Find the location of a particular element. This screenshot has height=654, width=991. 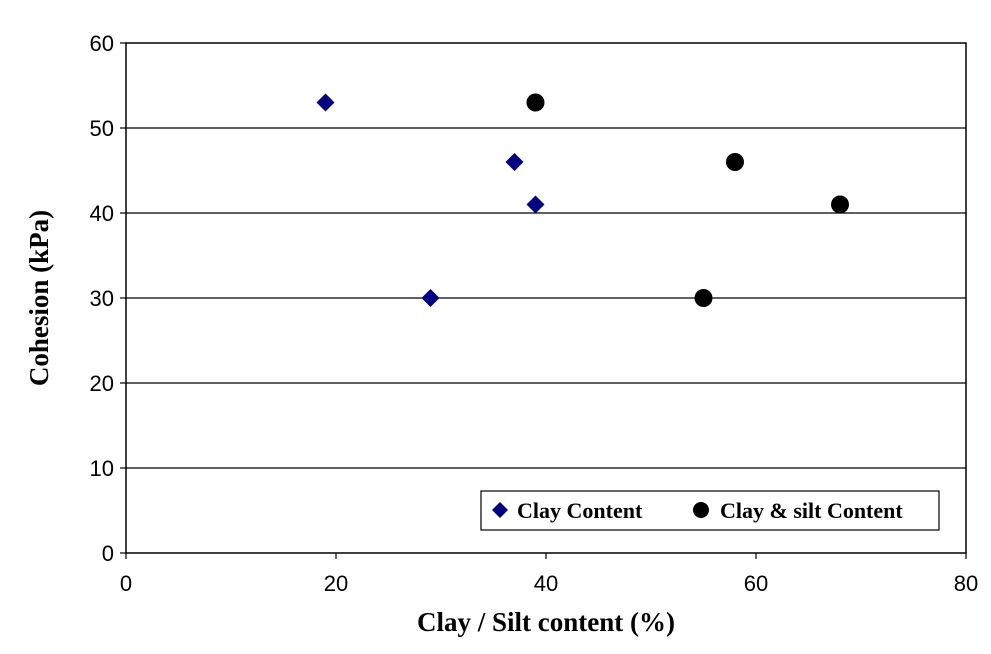

legend-box is located at coordinates (710, 510).